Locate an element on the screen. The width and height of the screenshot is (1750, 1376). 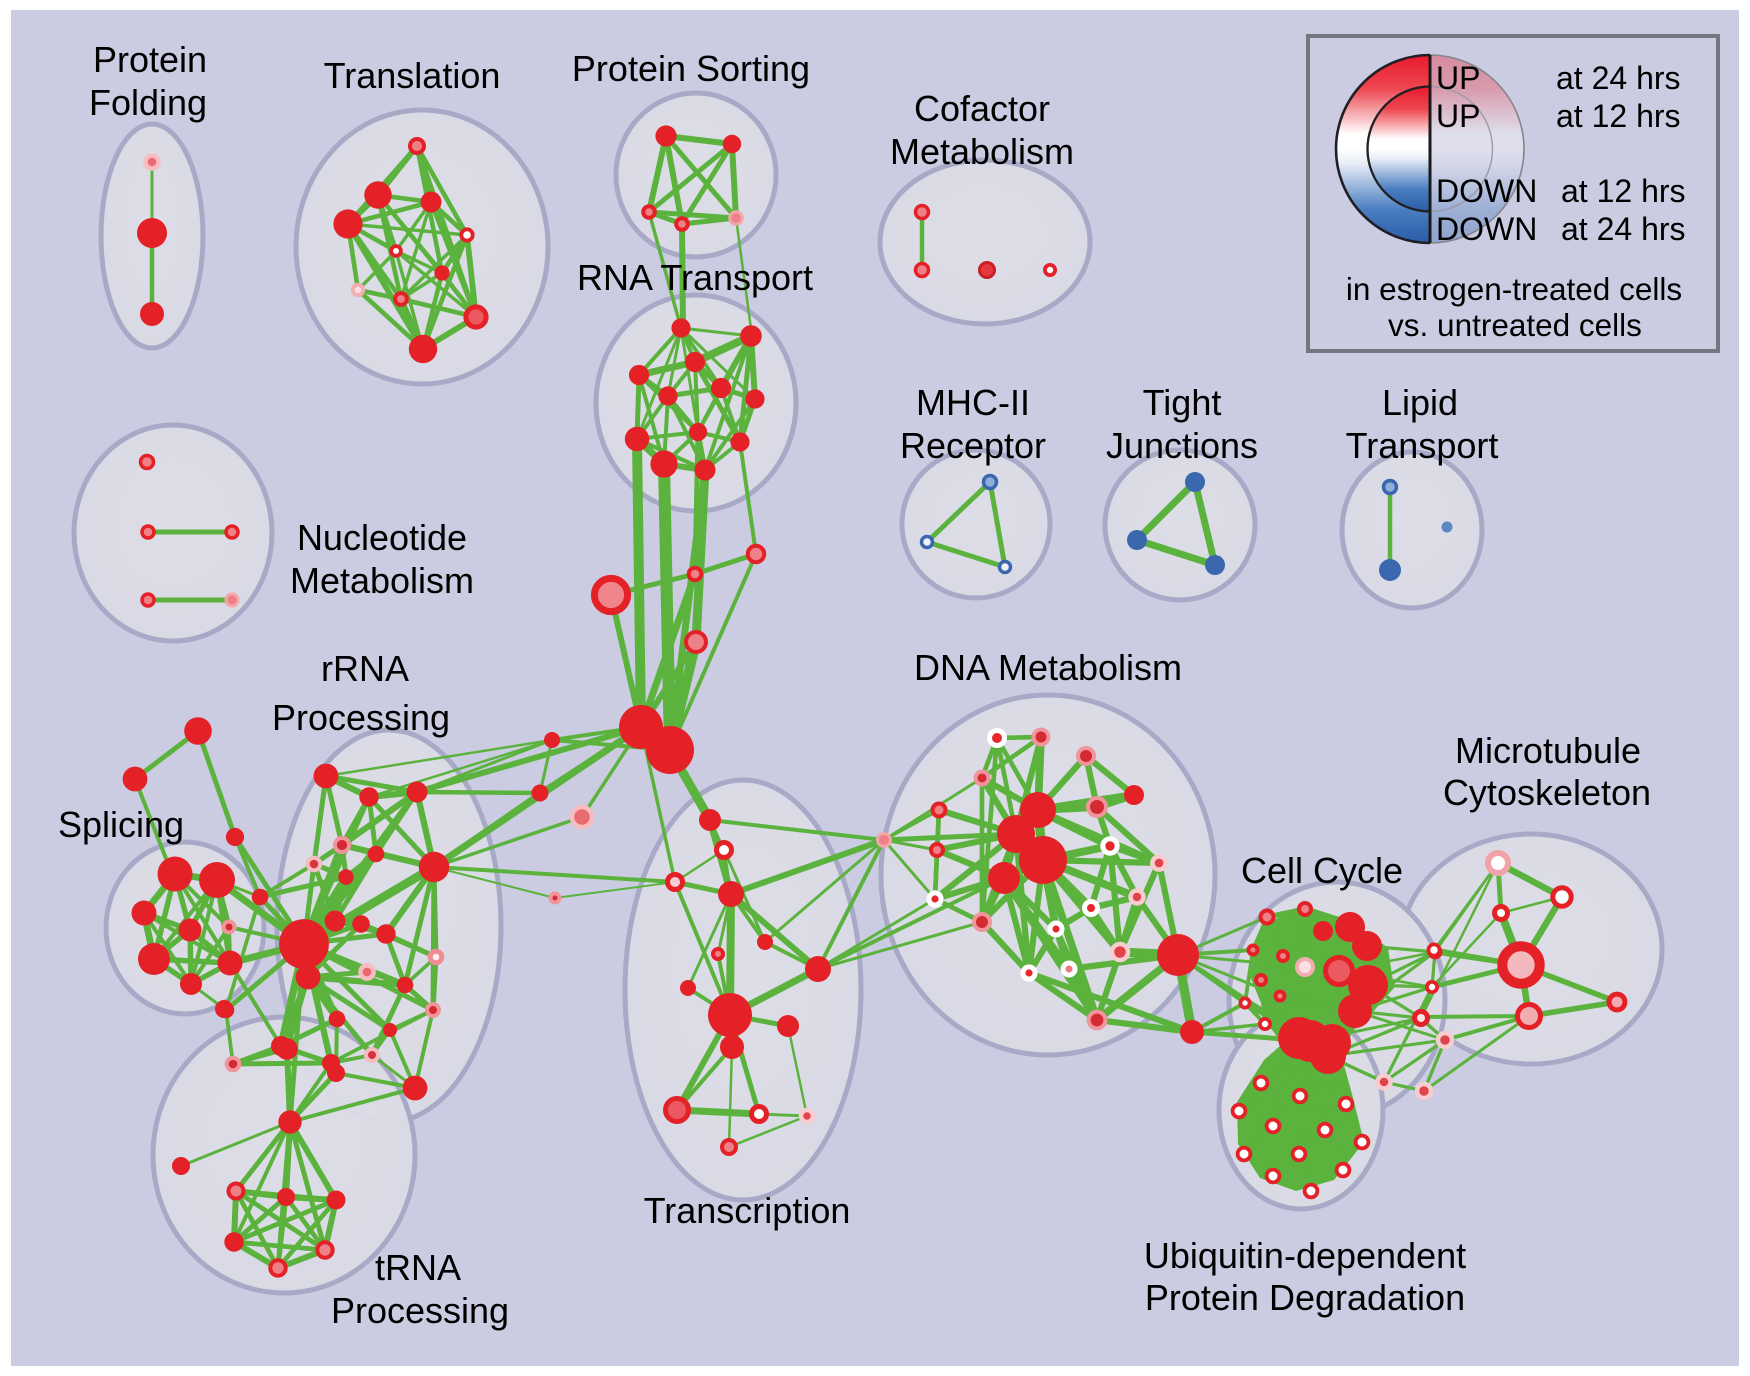
svg-text: Folding is located at coordinates (148, 102).